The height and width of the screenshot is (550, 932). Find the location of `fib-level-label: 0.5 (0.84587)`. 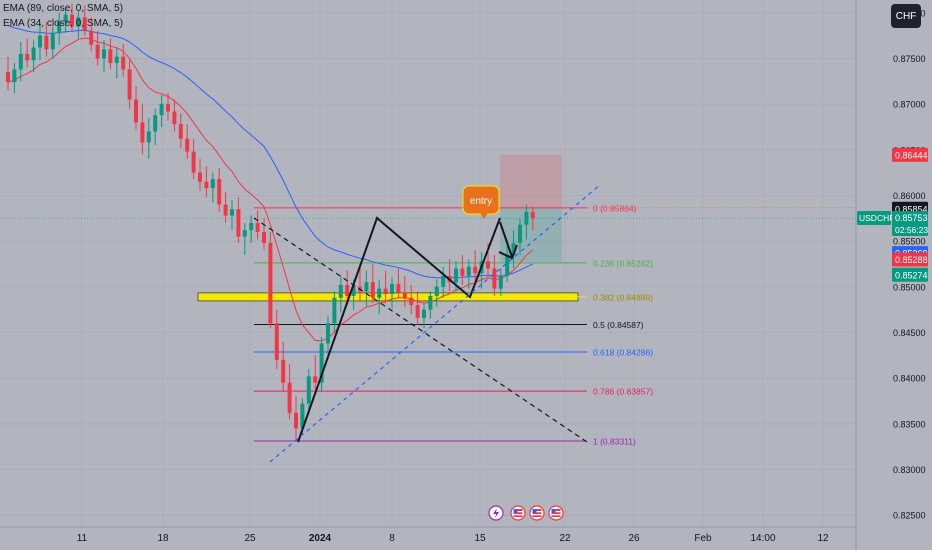

fib-level-label: 0.5 (0.84587) is located at coordinates (618, 325).